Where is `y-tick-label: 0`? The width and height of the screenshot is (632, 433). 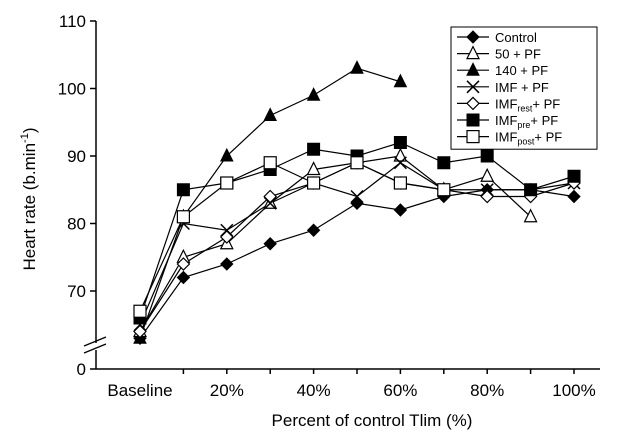
y-tick-label: 0 is located at coordinates (81, 369).